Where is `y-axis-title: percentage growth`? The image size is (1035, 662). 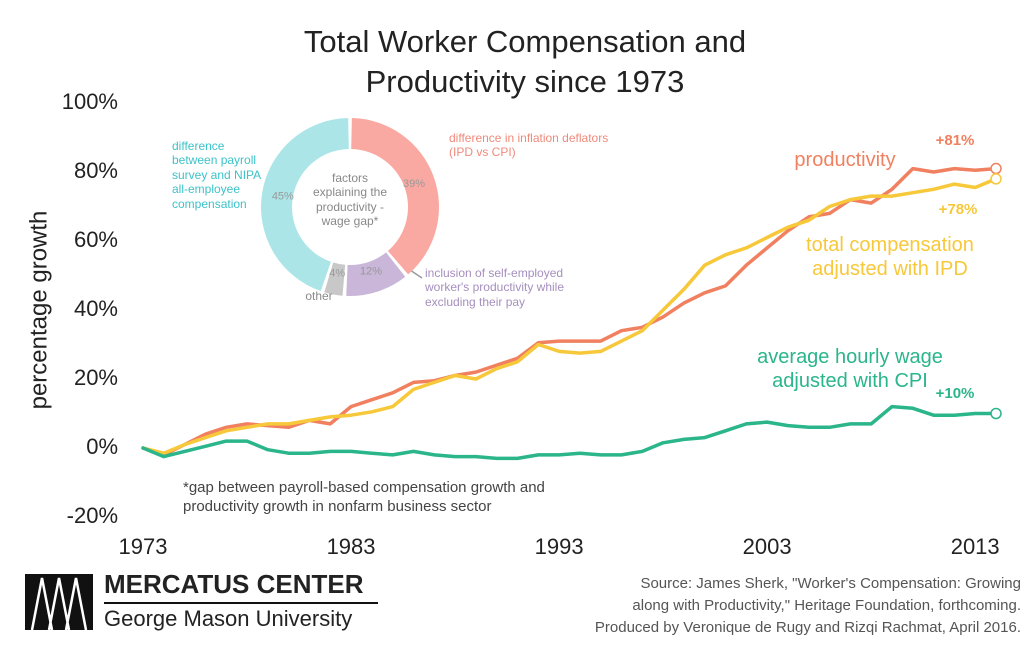
y-axis-title: percentage growth is located at coordinates (38, 310).